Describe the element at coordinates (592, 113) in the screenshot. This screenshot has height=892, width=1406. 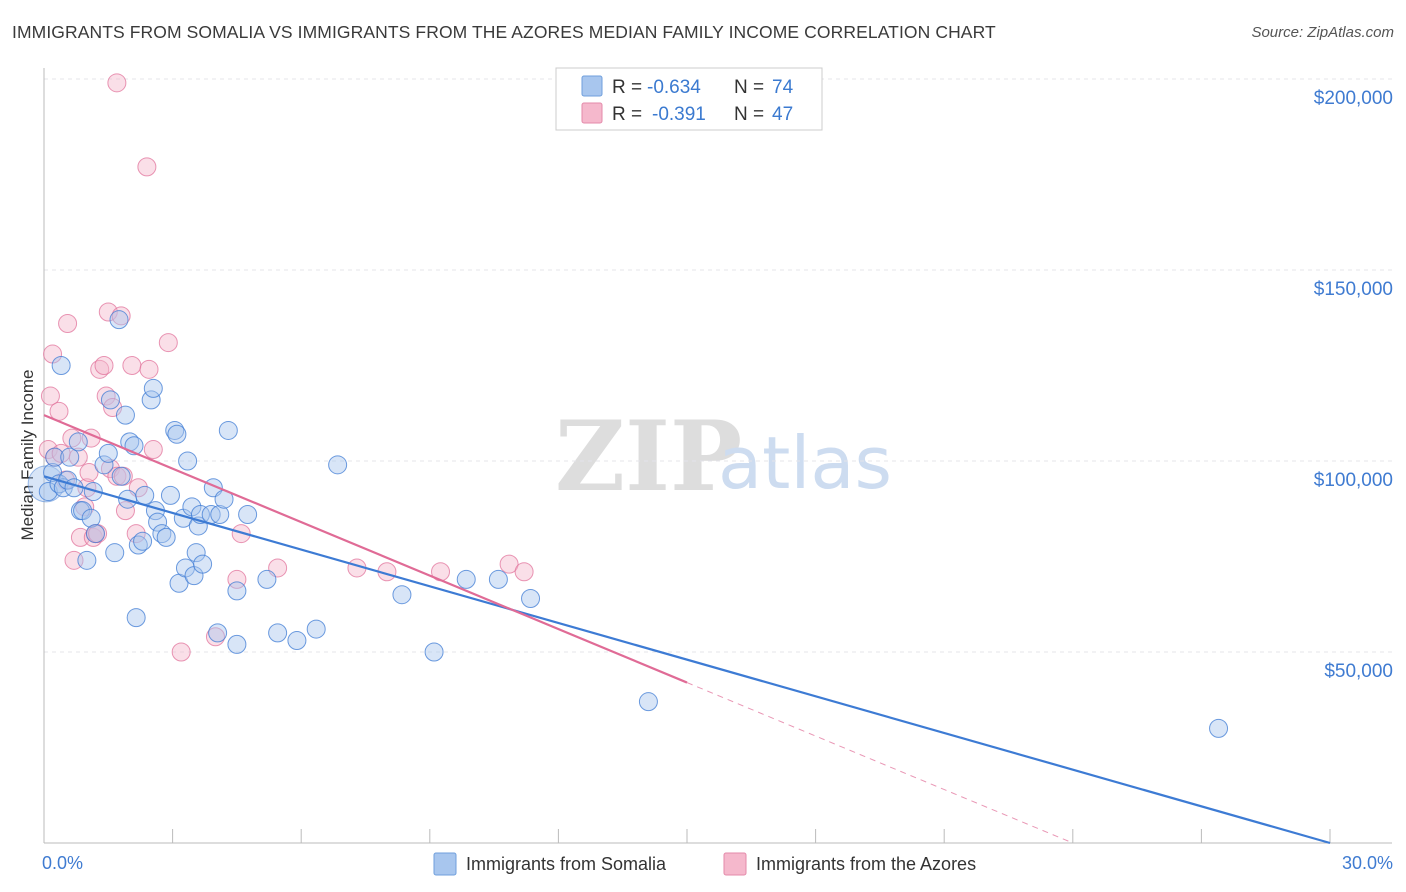
I see `legend-swatch-azores` at that location.